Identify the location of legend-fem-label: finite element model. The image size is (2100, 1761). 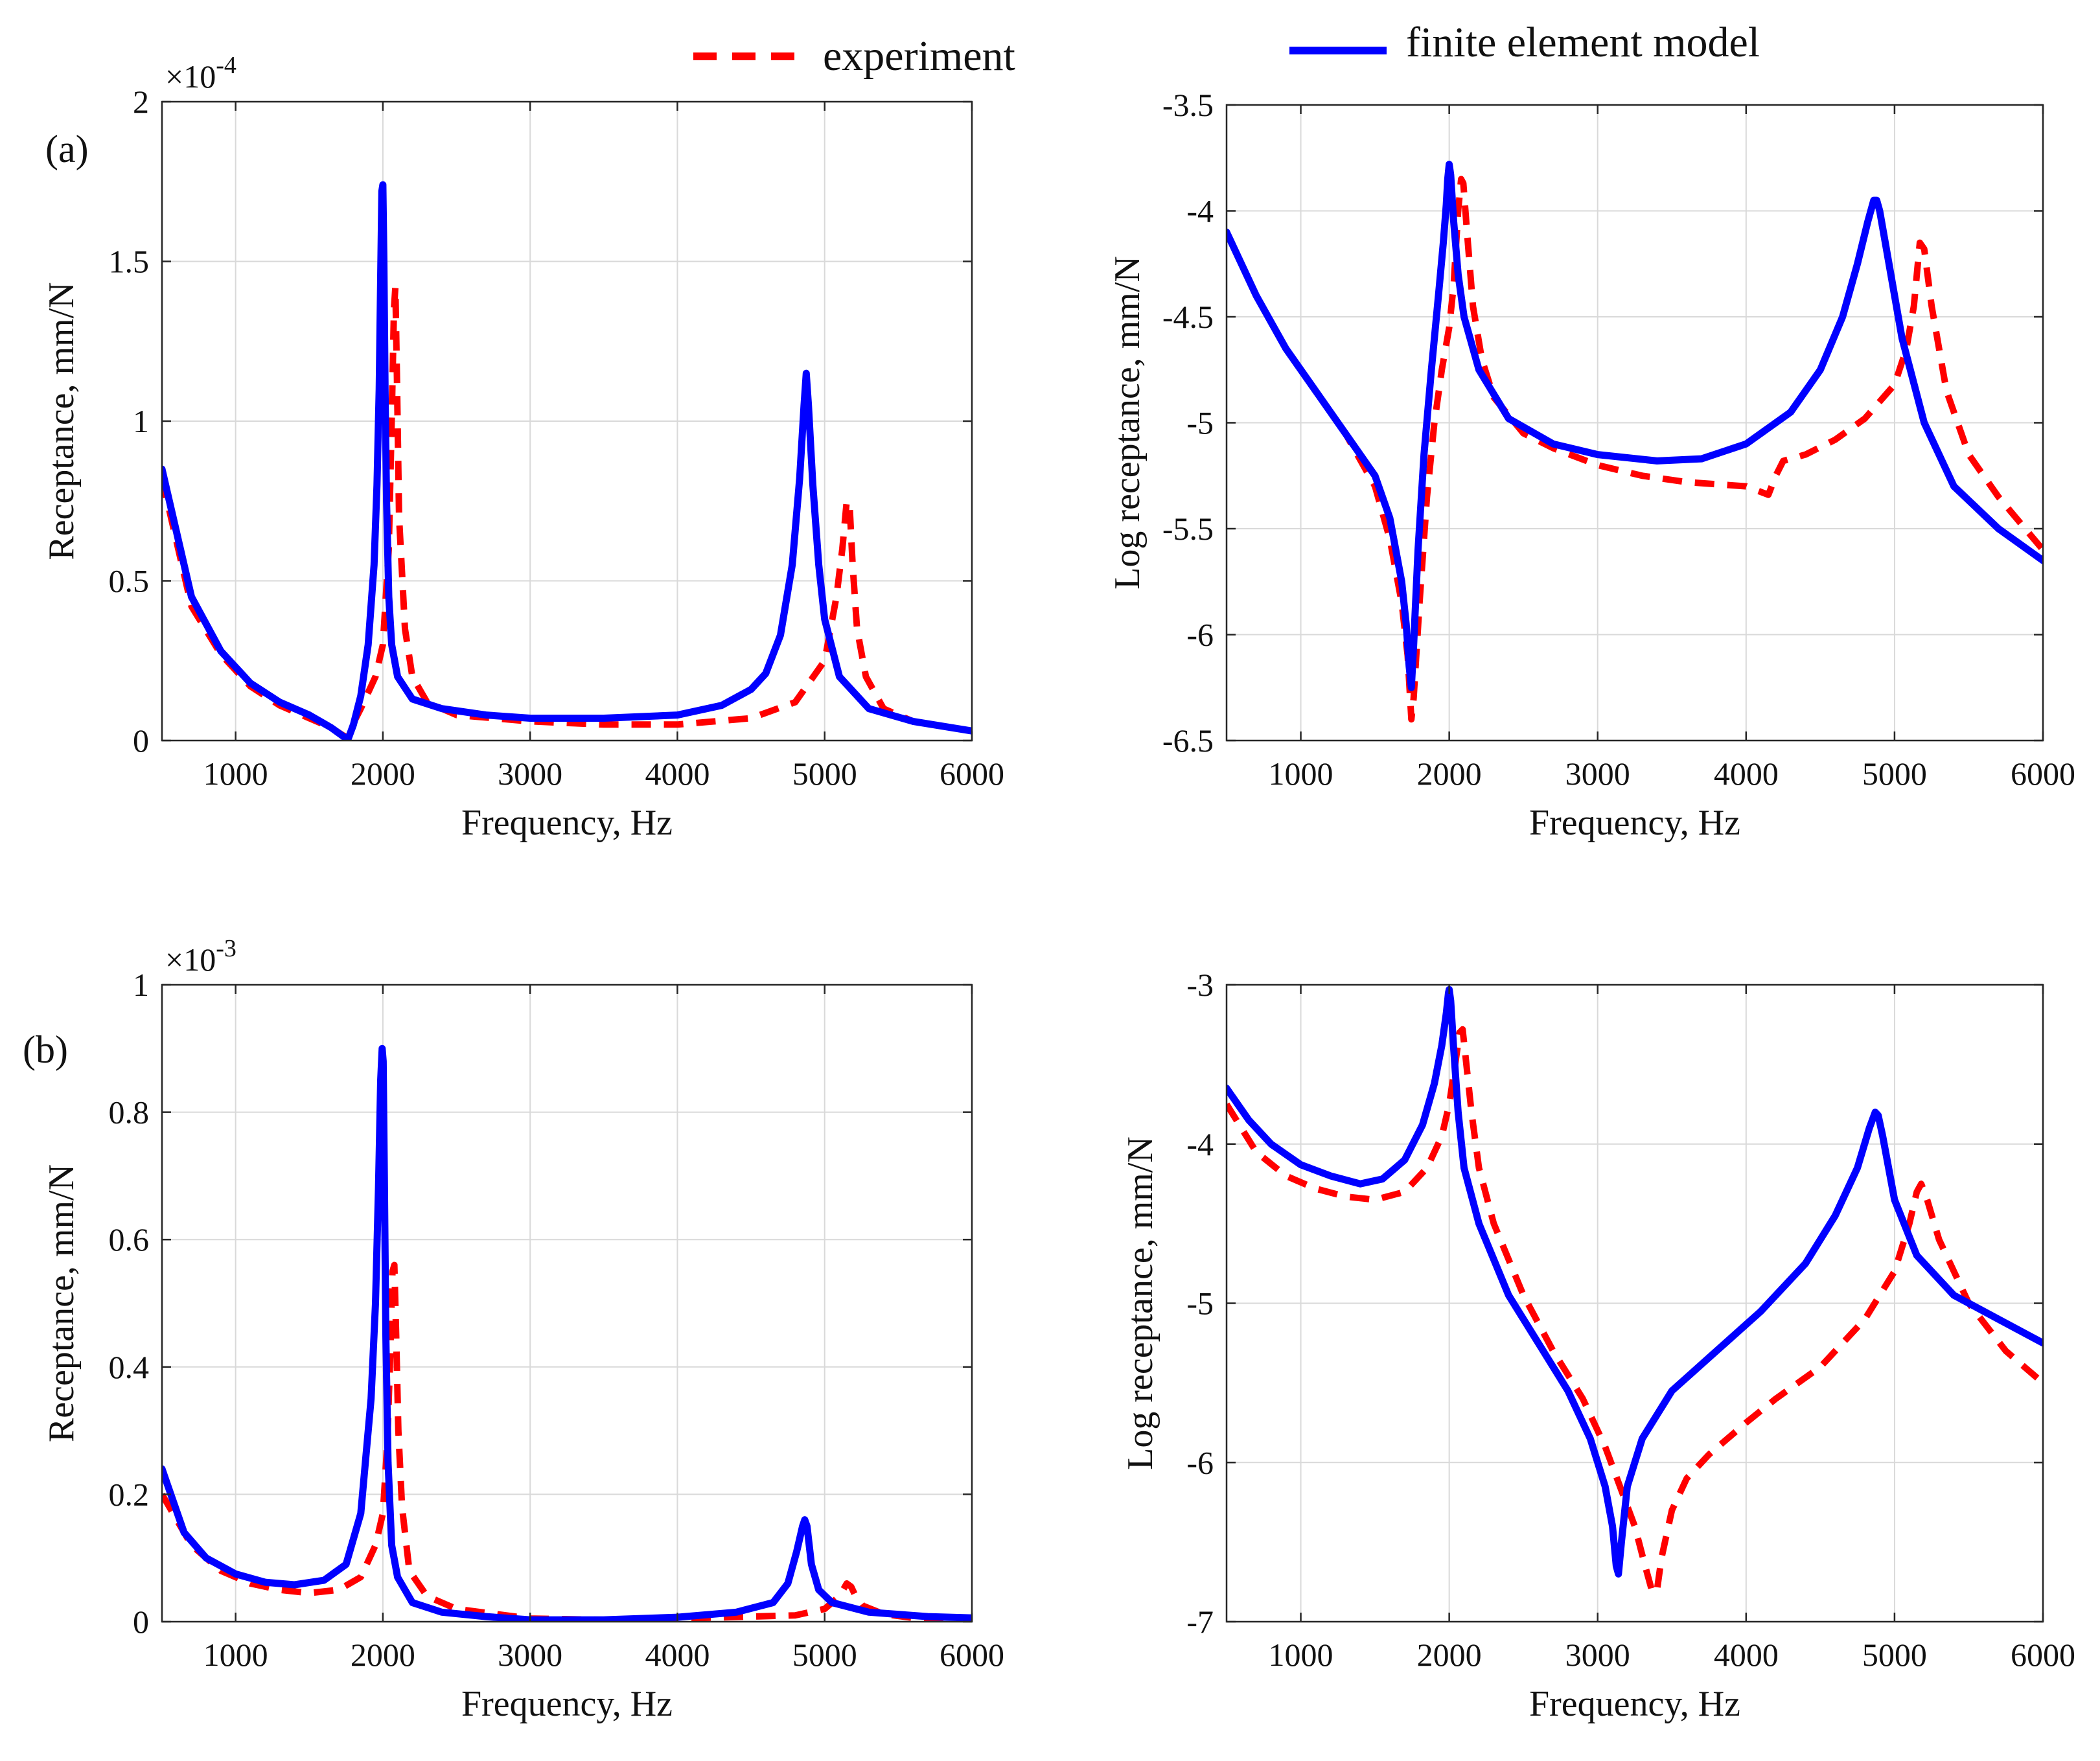
(1583, 42).